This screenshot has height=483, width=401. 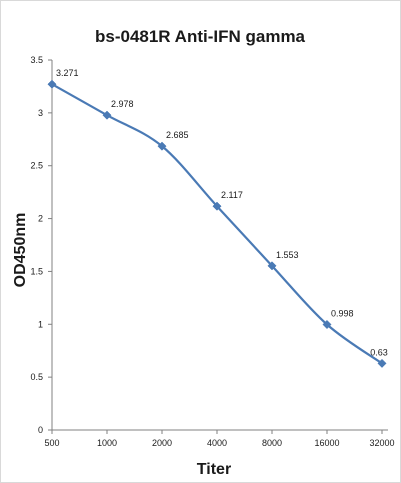 I want to click on data-label: 3.271, so click(x=67, y=73).